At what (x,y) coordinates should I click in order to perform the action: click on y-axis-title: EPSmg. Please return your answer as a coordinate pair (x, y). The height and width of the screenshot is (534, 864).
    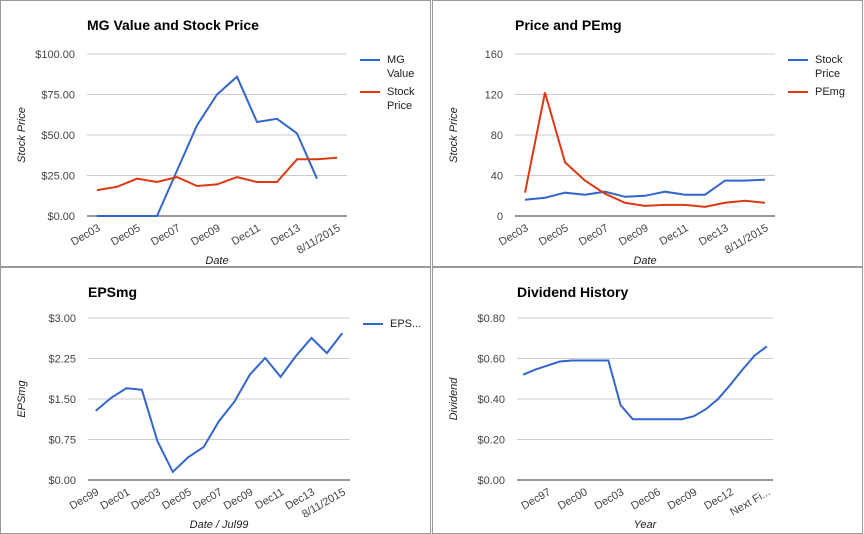
    Looking at the image, I should click on (22, 398).